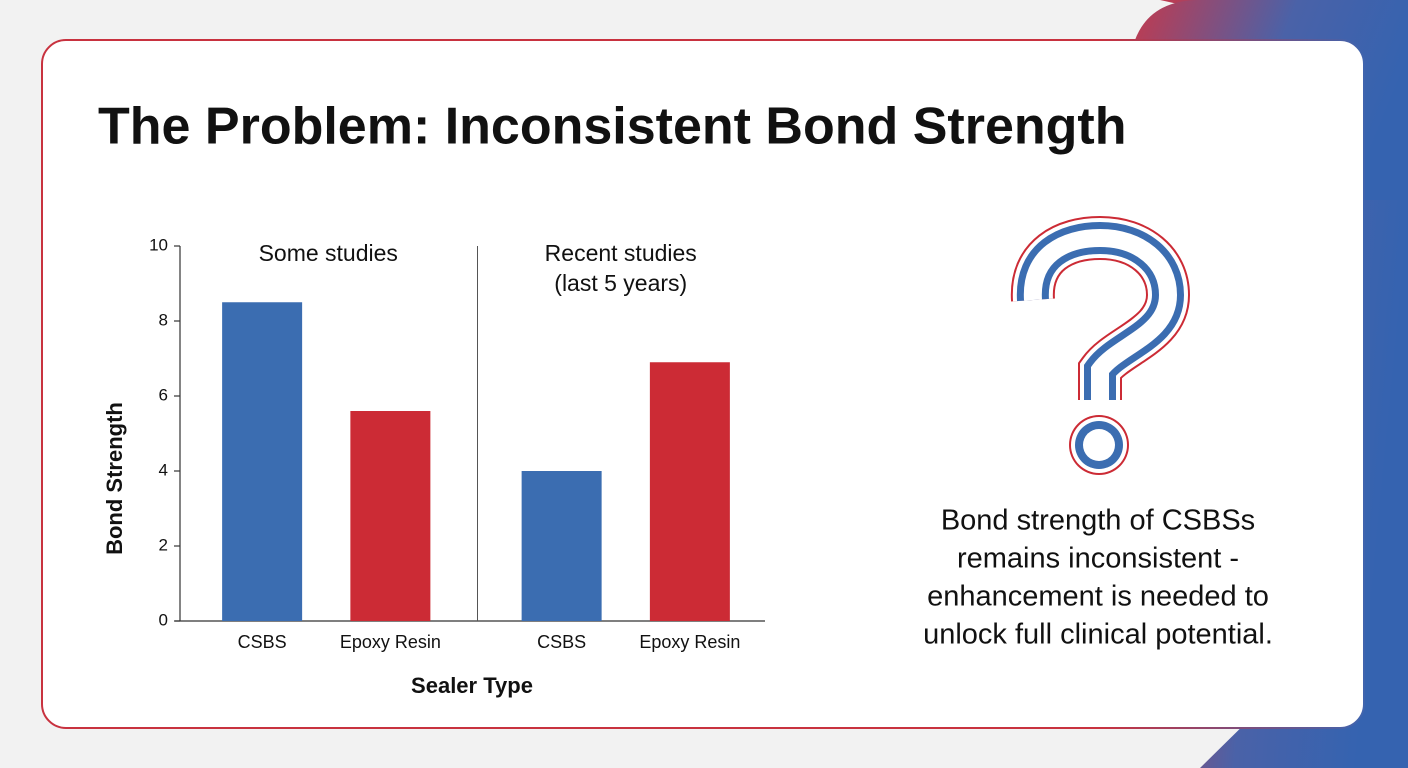 The height and width of the screenshot is (768, 1408). I want to click on y-tick-label: 2, so click(163, 544).